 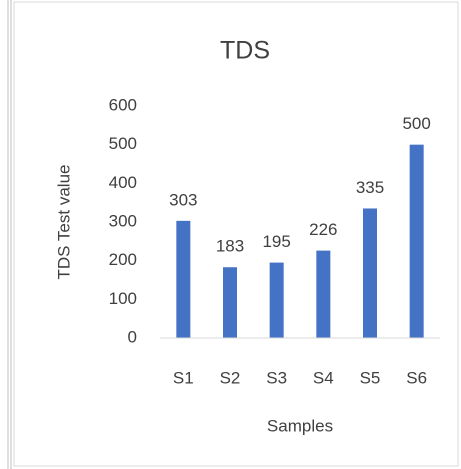 I want to click on x-tick-label: S2, so click(x=230, y=377).